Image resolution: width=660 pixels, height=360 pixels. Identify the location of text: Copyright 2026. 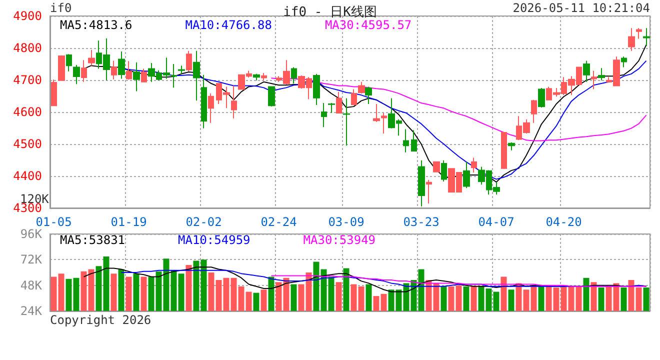
(101, 320).